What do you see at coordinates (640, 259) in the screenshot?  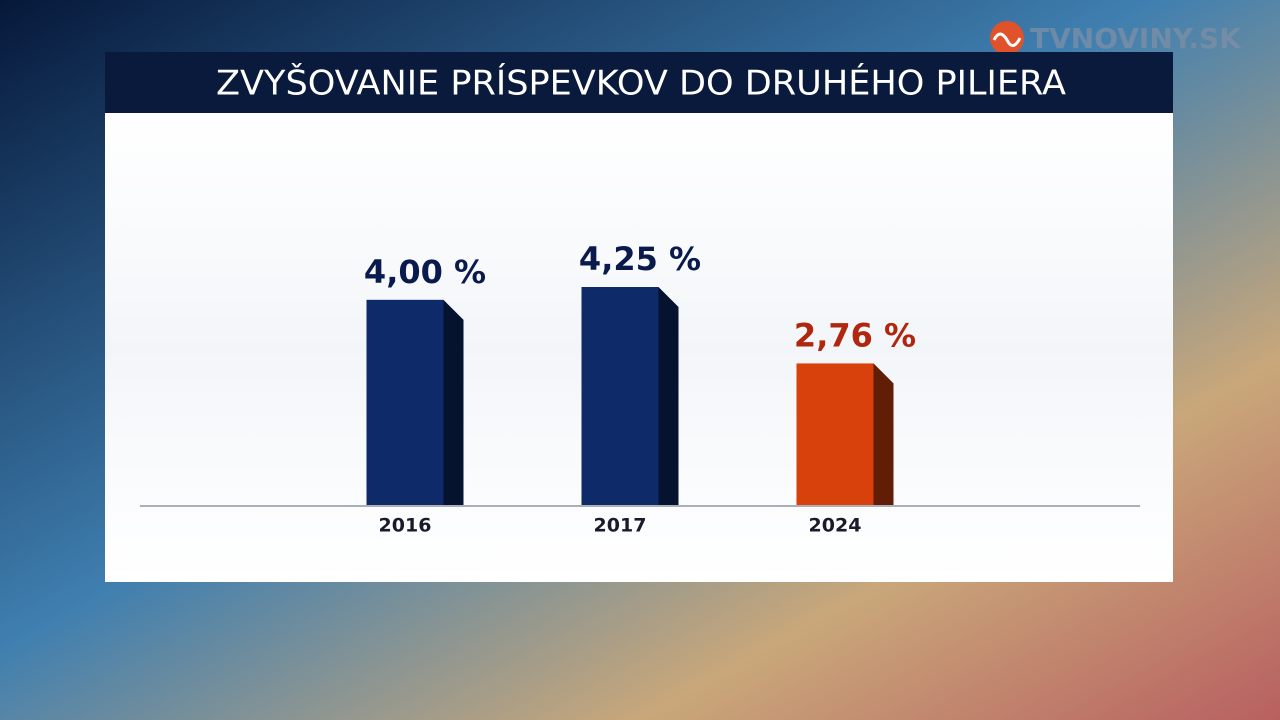 I see `value-label: 4,25 %` at bounding box center [640, 259].